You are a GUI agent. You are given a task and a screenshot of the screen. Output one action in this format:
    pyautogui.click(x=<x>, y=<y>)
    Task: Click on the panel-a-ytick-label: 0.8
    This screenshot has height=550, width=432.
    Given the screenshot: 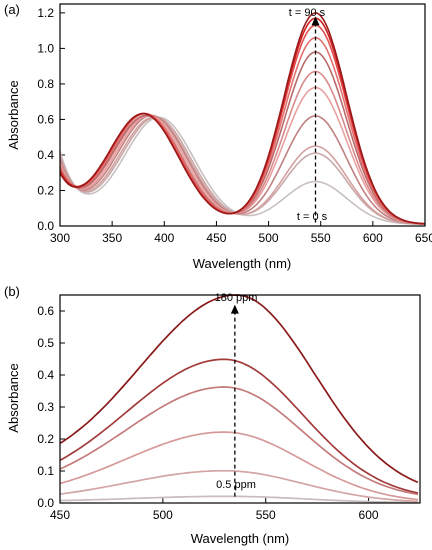 What is the action you would take?
    pyautogui.click(x=45, y=84)
    